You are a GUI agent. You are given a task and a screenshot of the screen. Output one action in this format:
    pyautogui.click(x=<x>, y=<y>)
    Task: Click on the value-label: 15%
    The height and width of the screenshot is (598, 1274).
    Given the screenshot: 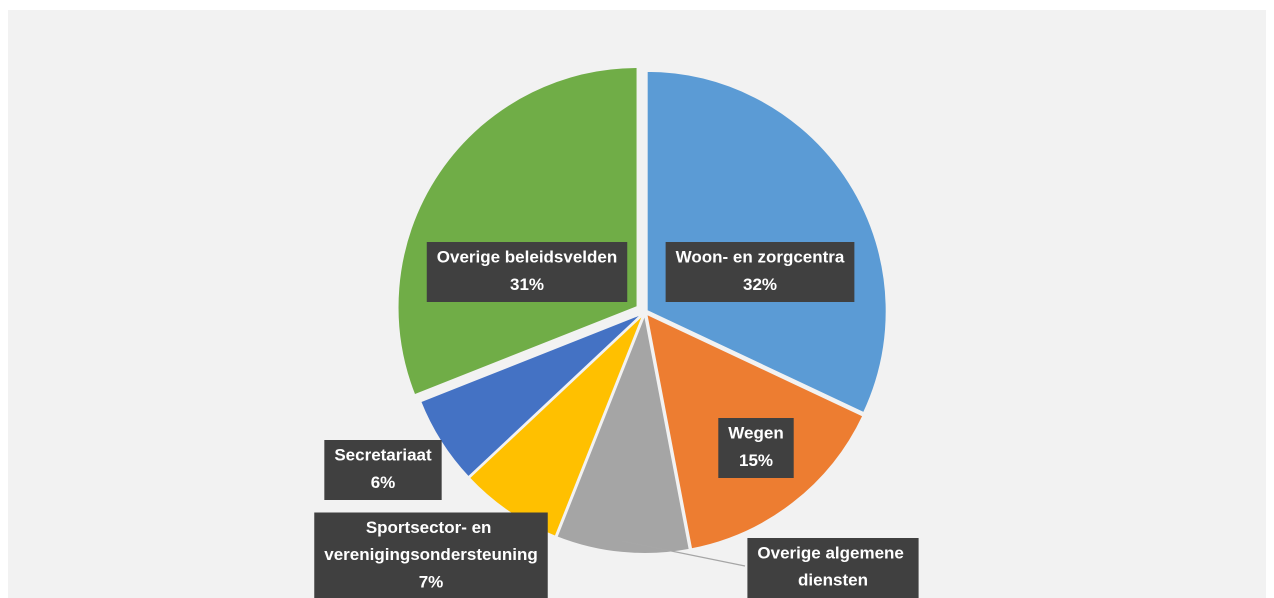 What is the action you would take?
    pyautogui.click(x=756, y=460)
    